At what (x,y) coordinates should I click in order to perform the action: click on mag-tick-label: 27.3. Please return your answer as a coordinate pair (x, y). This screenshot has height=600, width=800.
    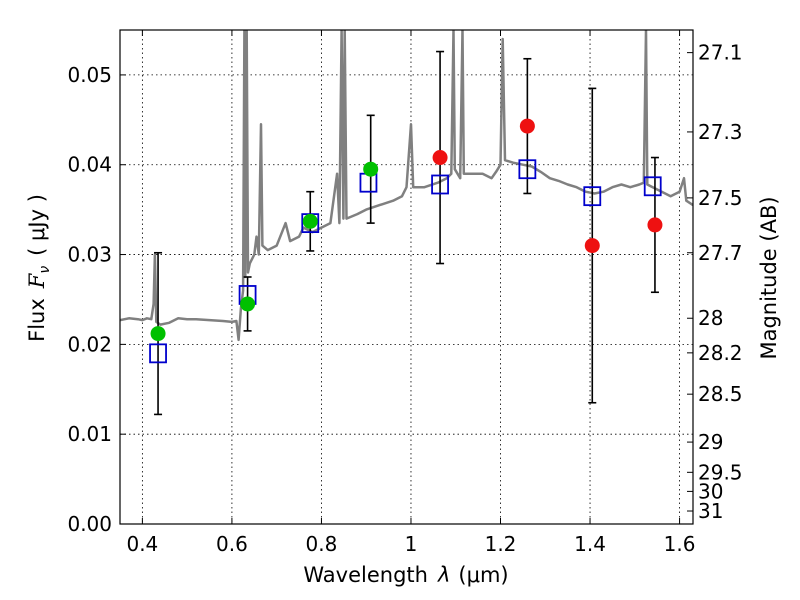
    Looking at the image, I should click on (720, 132).